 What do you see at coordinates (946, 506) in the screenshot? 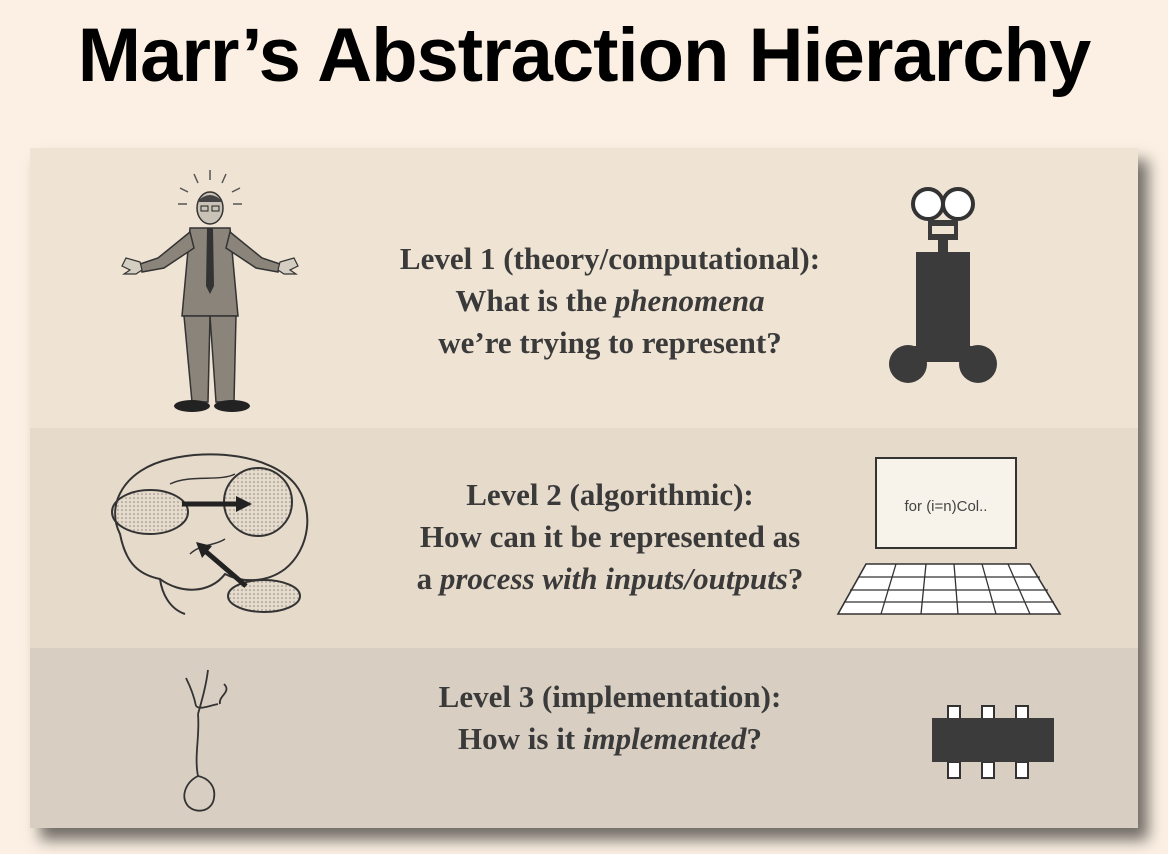
I see `screen-code-text: for (i=n)Col..` at bounding box center [946, 506].